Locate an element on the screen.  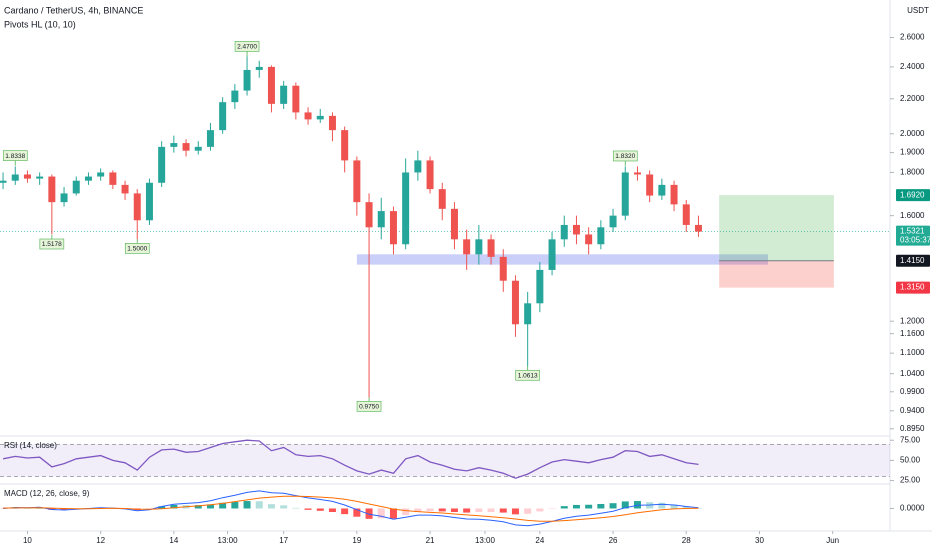
y-tick-label: 2.6000 is located at coordinates (912, 37).